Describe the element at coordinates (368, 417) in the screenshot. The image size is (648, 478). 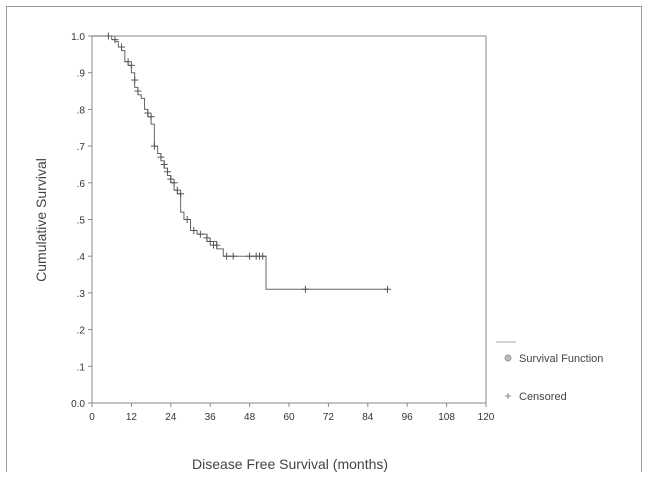
I see `x-tick-label: 84` at that location.